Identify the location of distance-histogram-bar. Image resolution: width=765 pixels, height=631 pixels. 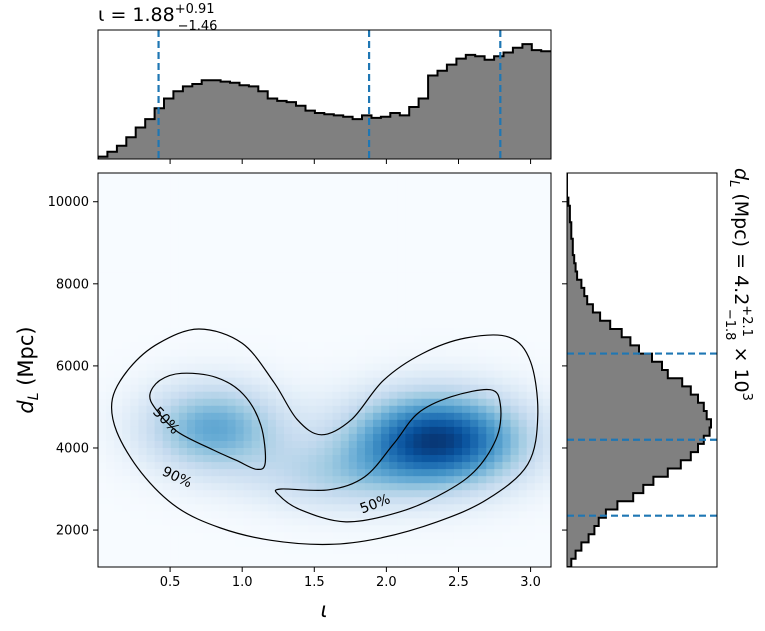
(569, 226).